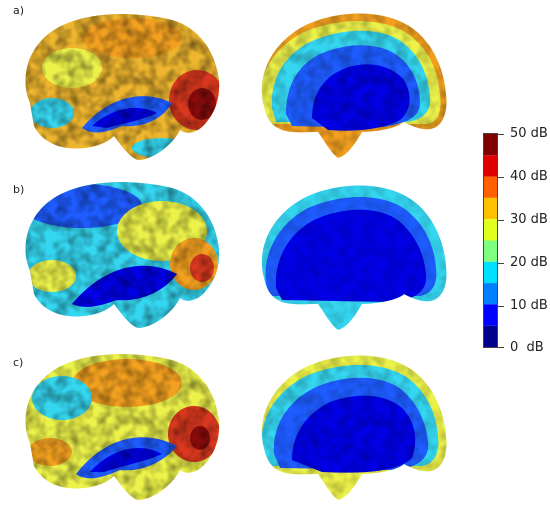 The height and width of the screenshot is (505, 550). What do you see at coordinates (529, 262) in the screenshot?
I see `colorbar-label-20: 20 dB` at bounding box center [529, 262].